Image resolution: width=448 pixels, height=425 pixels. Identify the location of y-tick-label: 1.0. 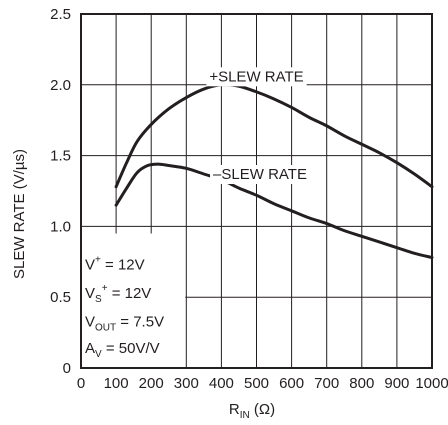
(60, 226).